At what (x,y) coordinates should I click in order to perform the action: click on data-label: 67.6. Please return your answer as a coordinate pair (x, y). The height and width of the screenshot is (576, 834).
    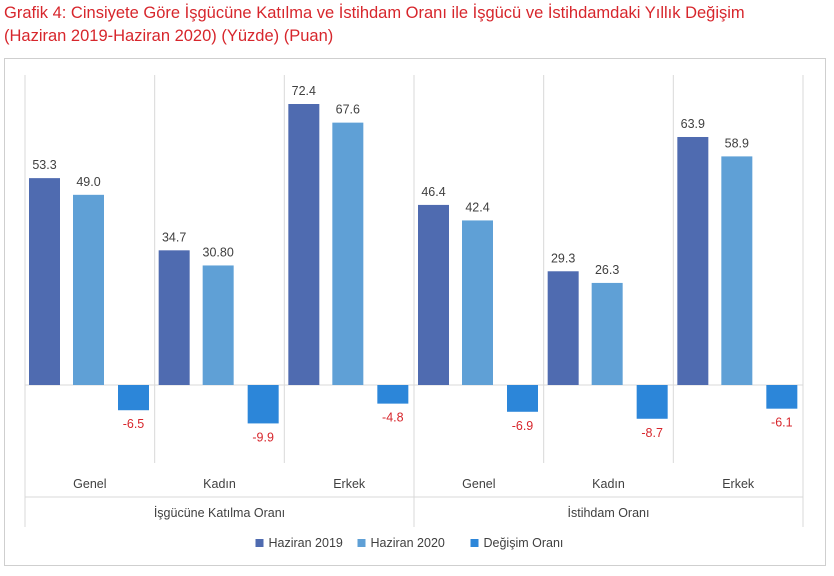
    Looking at the image, I should click on (348, 110).